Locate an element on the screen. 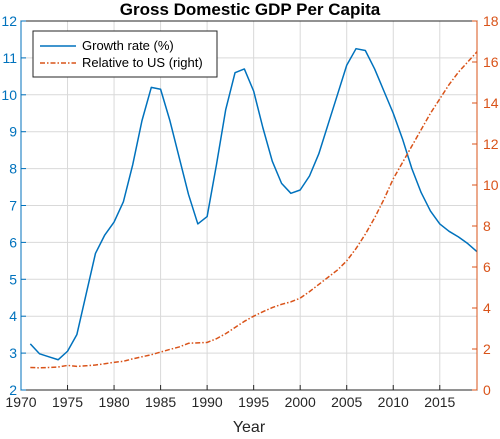  x-tick-label: 2015 is located at coordinates (439, 402).